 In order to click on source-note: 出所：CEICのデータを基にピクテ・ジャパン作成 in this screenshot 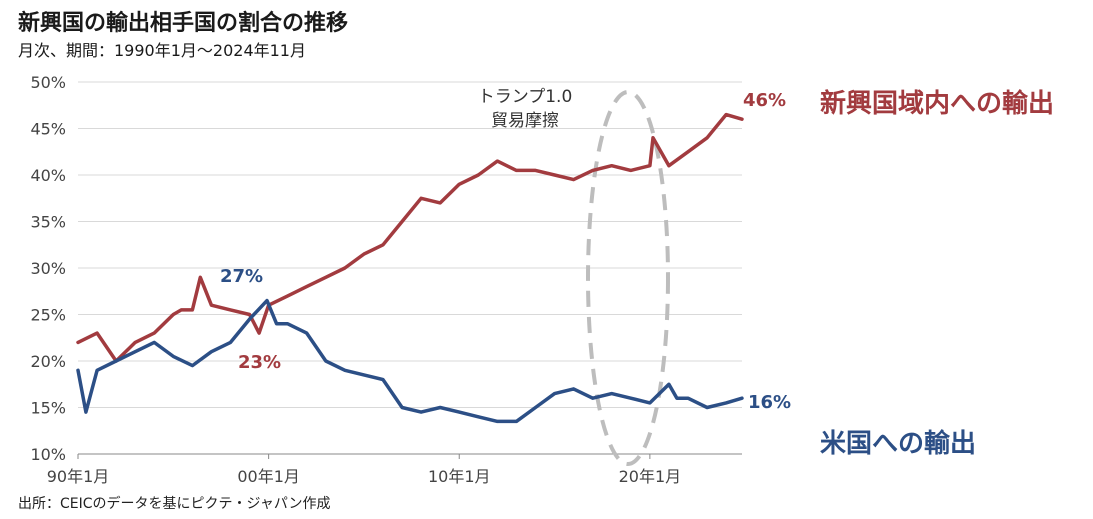, I will do `click(174, 503)`.